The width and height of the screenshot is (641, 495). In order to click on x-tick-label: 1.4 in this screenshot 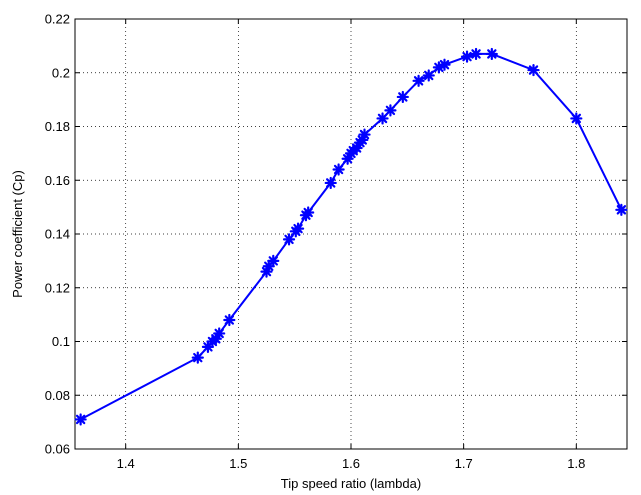, I will do `click(126, 463)`.